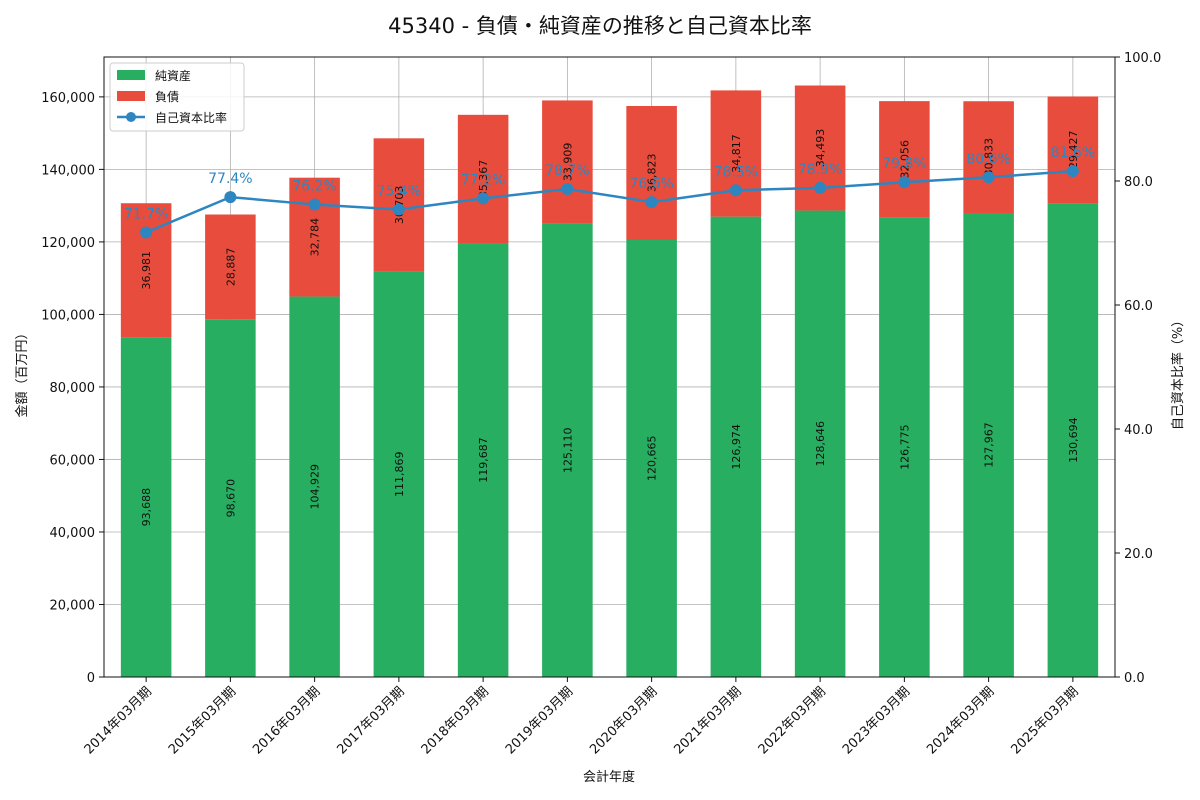 Image resolution: width=1200 pixels, height=800 pixels. I want to click on equity-value-label: 111,869, so click(399, 474).